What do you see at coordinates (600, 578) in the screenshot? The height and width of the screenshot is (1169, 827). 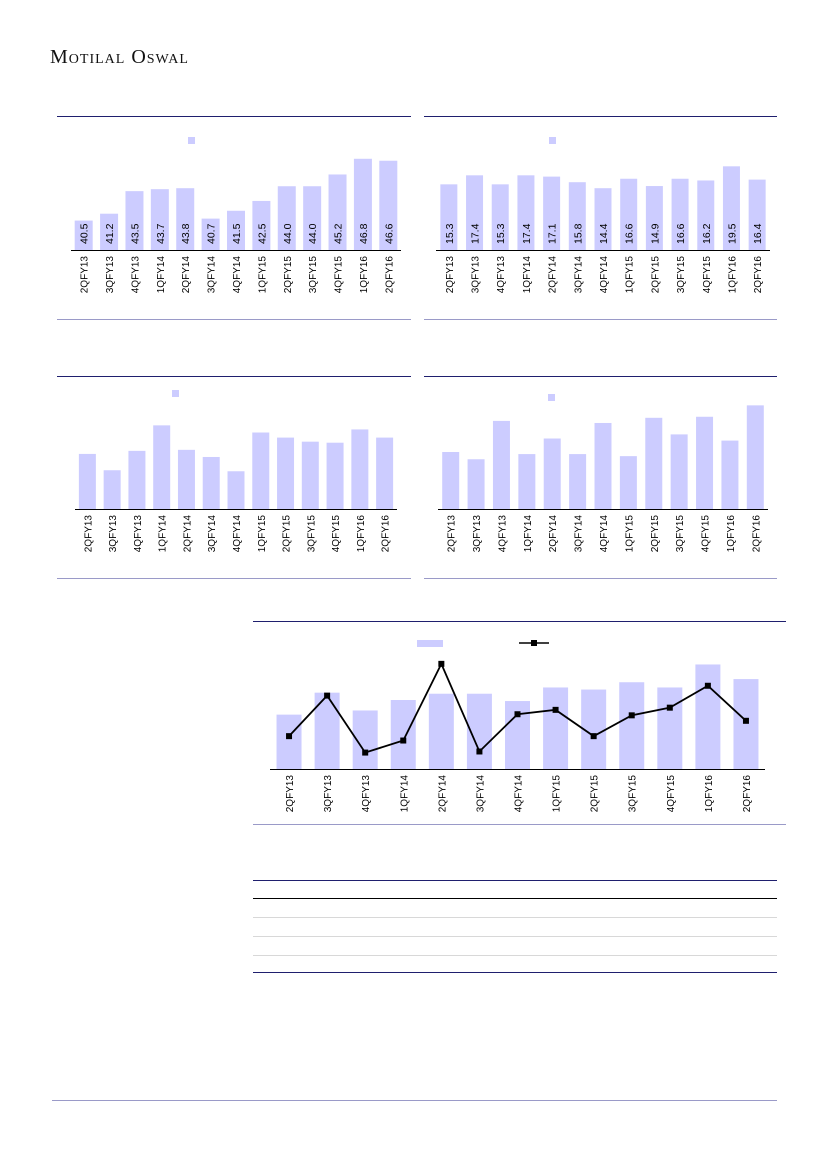 I see `chart4-bottom-rule` at bounding box center [600, 578].